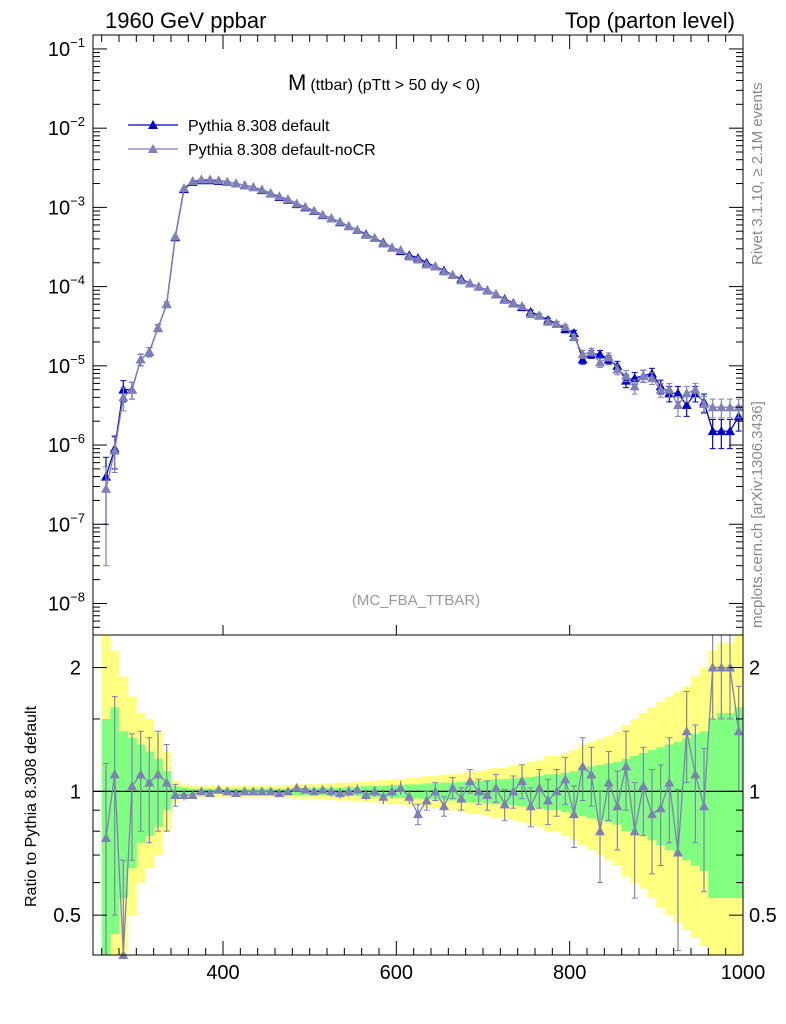  I want to click on y-tick-label: 10⁻⁶, so click(66, 444).